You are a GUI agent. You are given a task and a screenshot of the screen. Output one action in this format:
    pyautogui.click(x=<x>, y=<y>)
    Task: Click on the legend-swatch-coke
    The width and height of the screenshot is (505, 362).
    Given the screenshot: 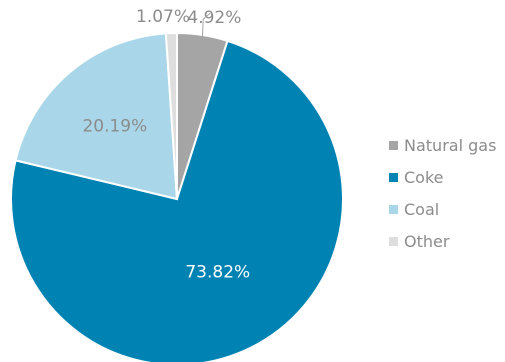 What is the action you would take?
    pyautogui.click(x=393, y=177)
    